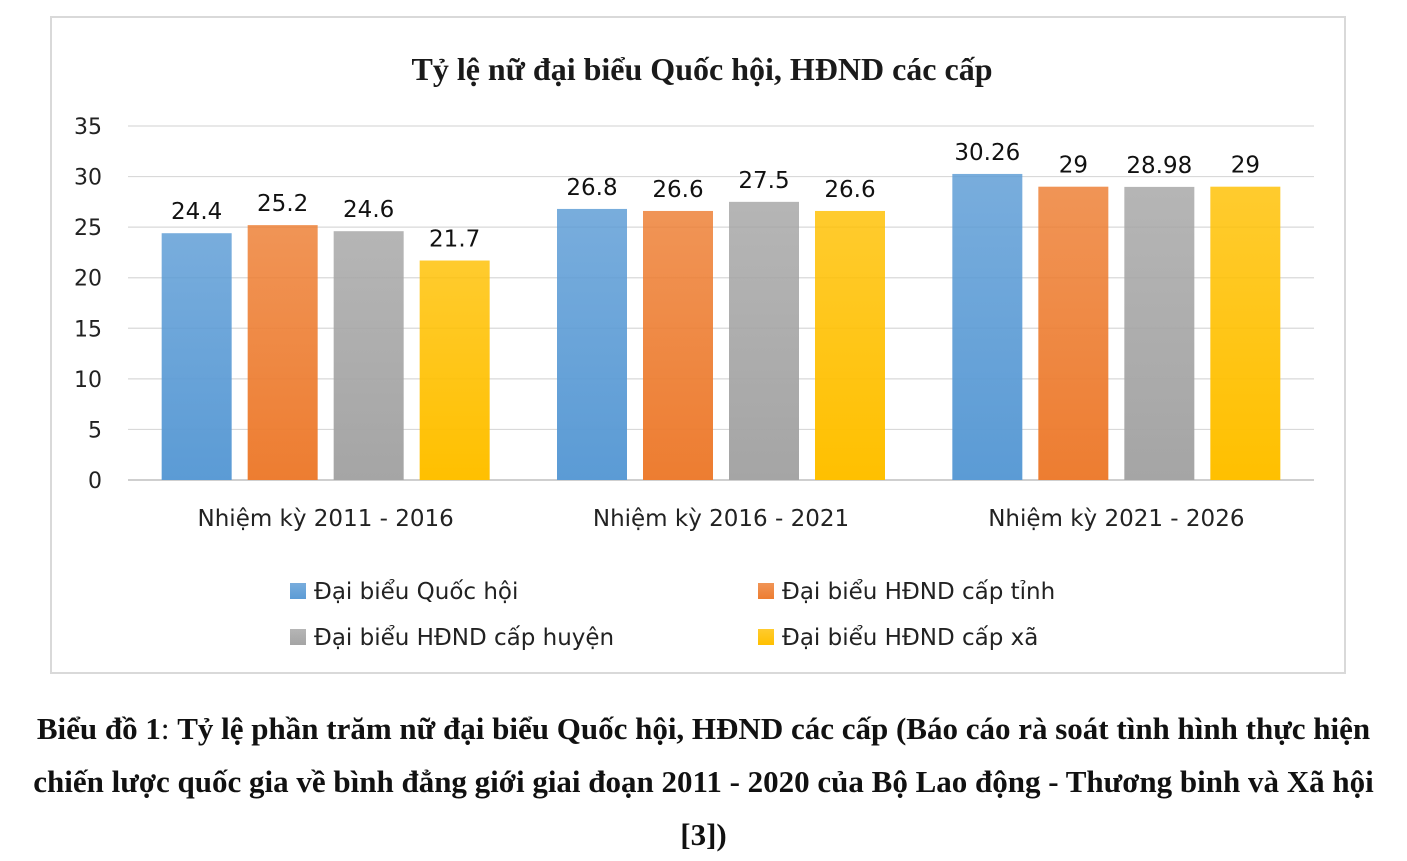  I want to click on data-label: 26.8, so click(591, 188).